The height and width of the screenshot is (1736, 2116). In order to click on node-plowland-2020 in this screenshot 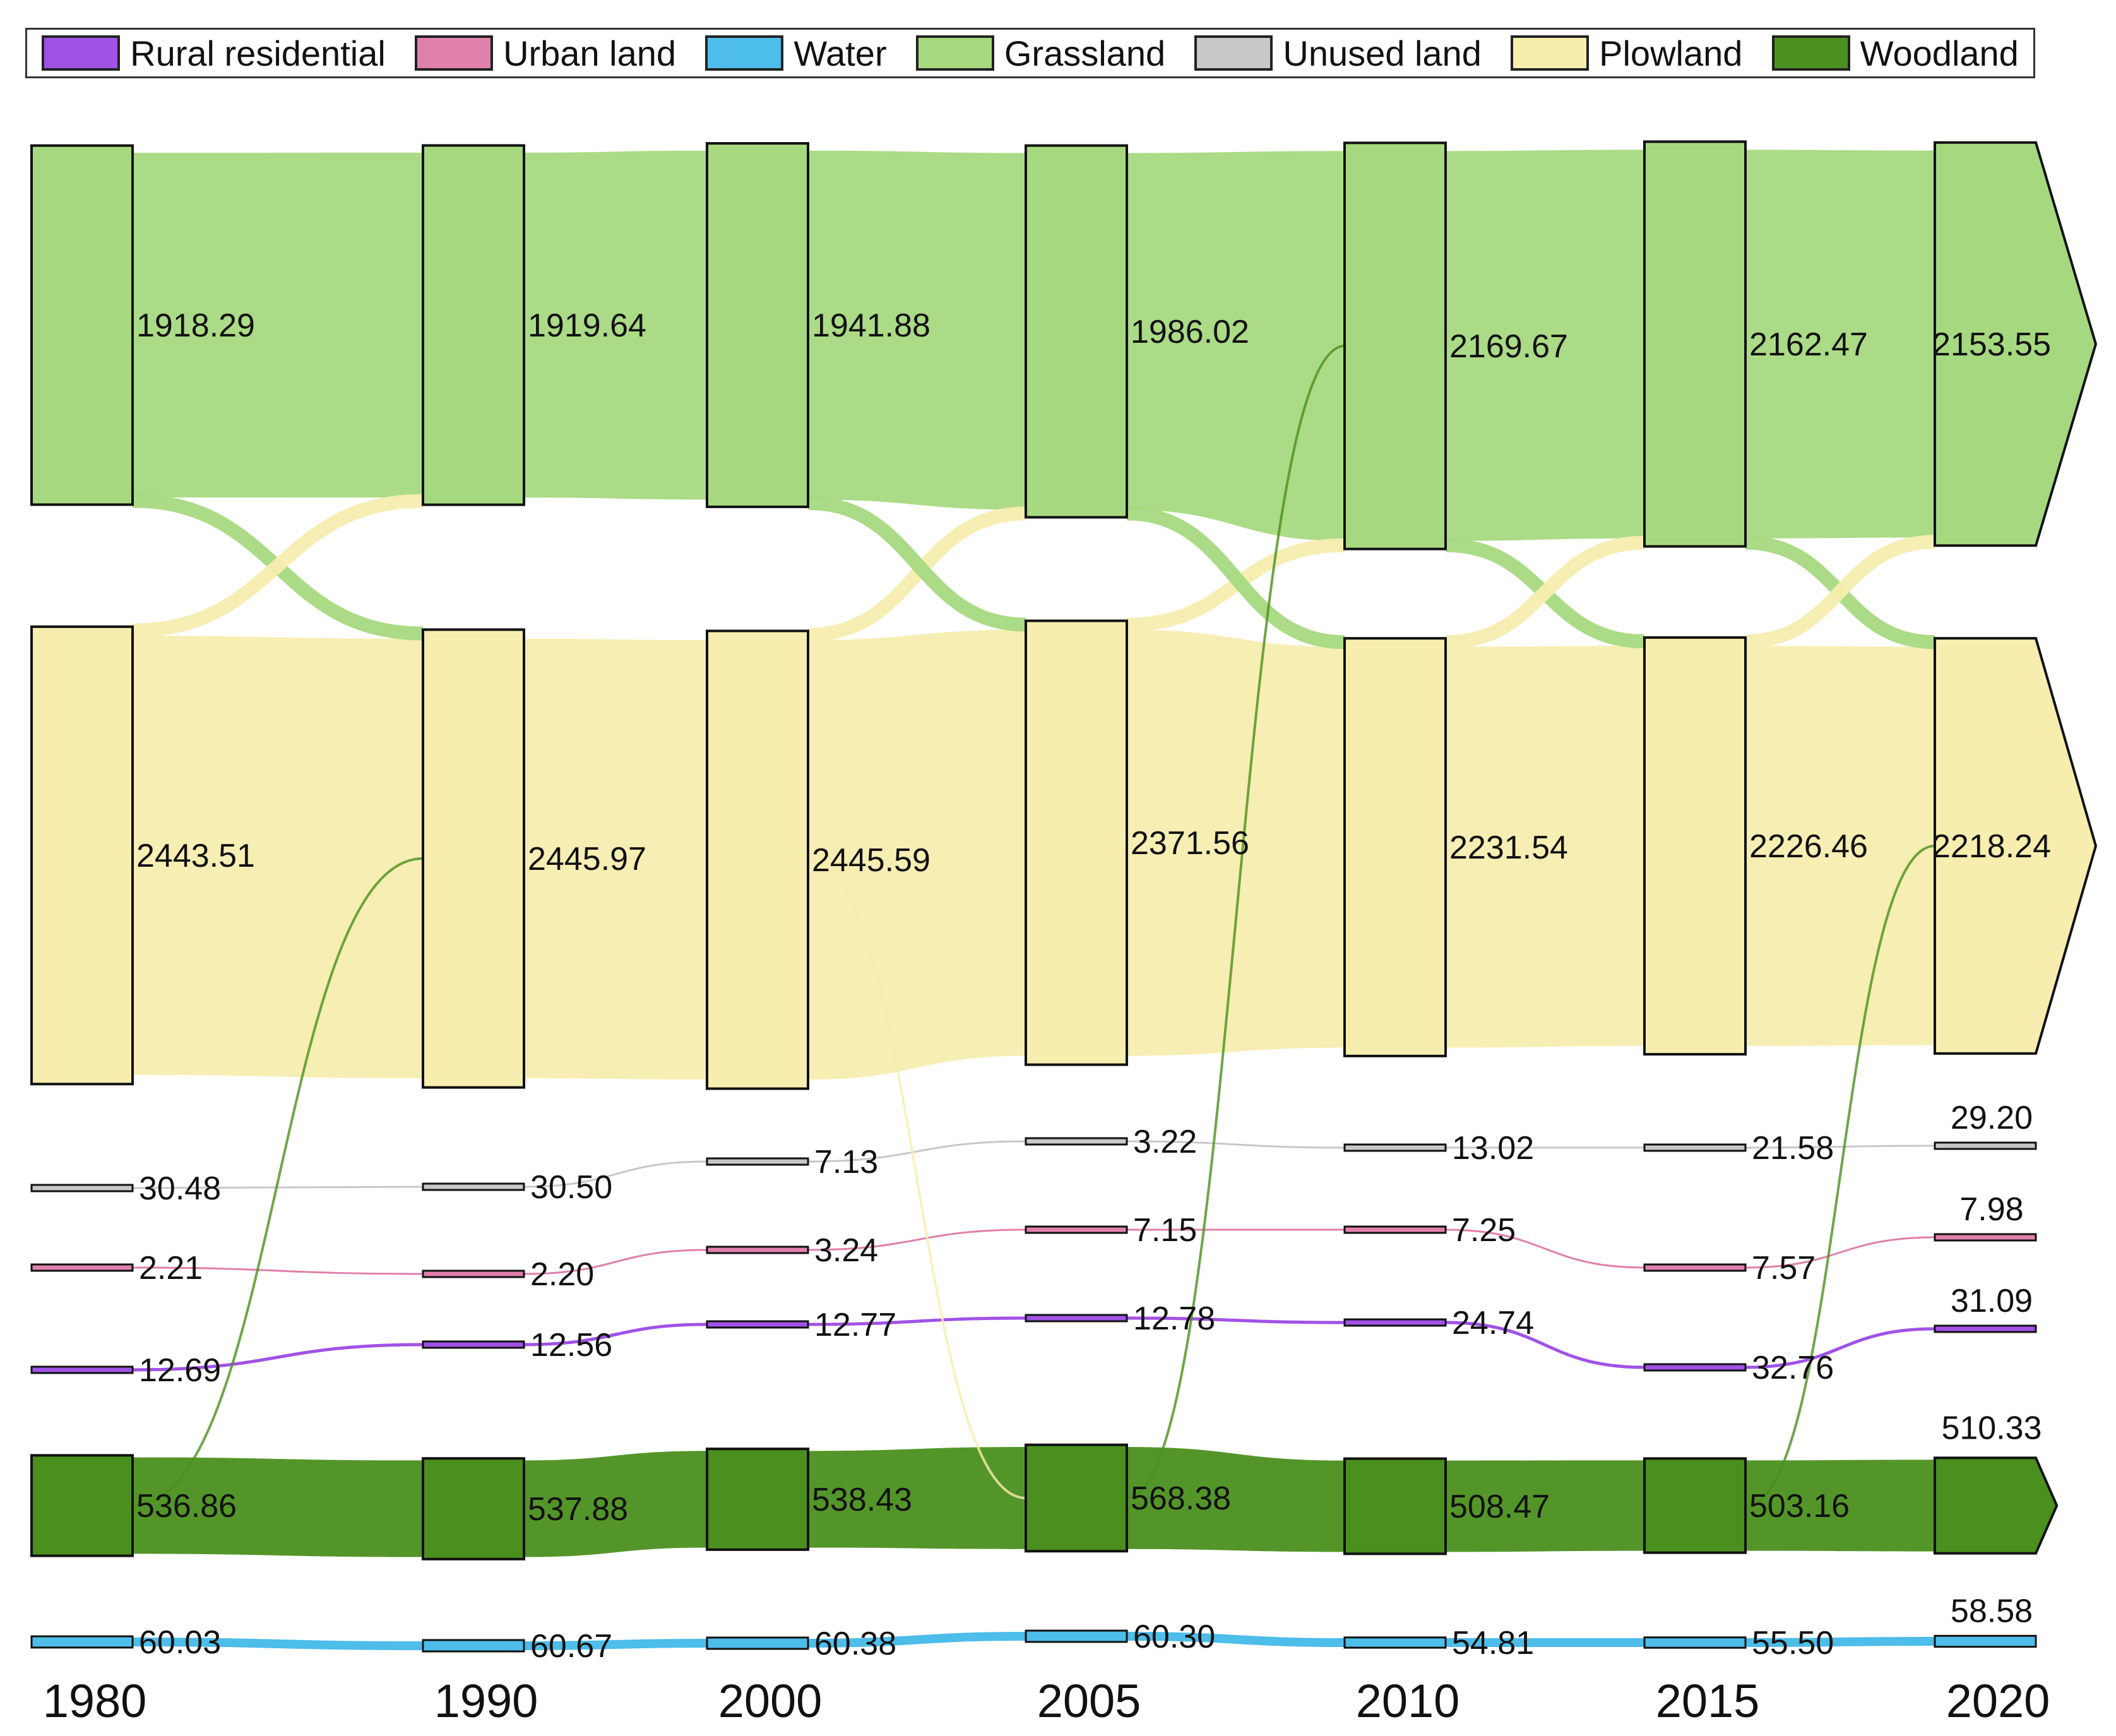, I will do `click(2016, 846)`.